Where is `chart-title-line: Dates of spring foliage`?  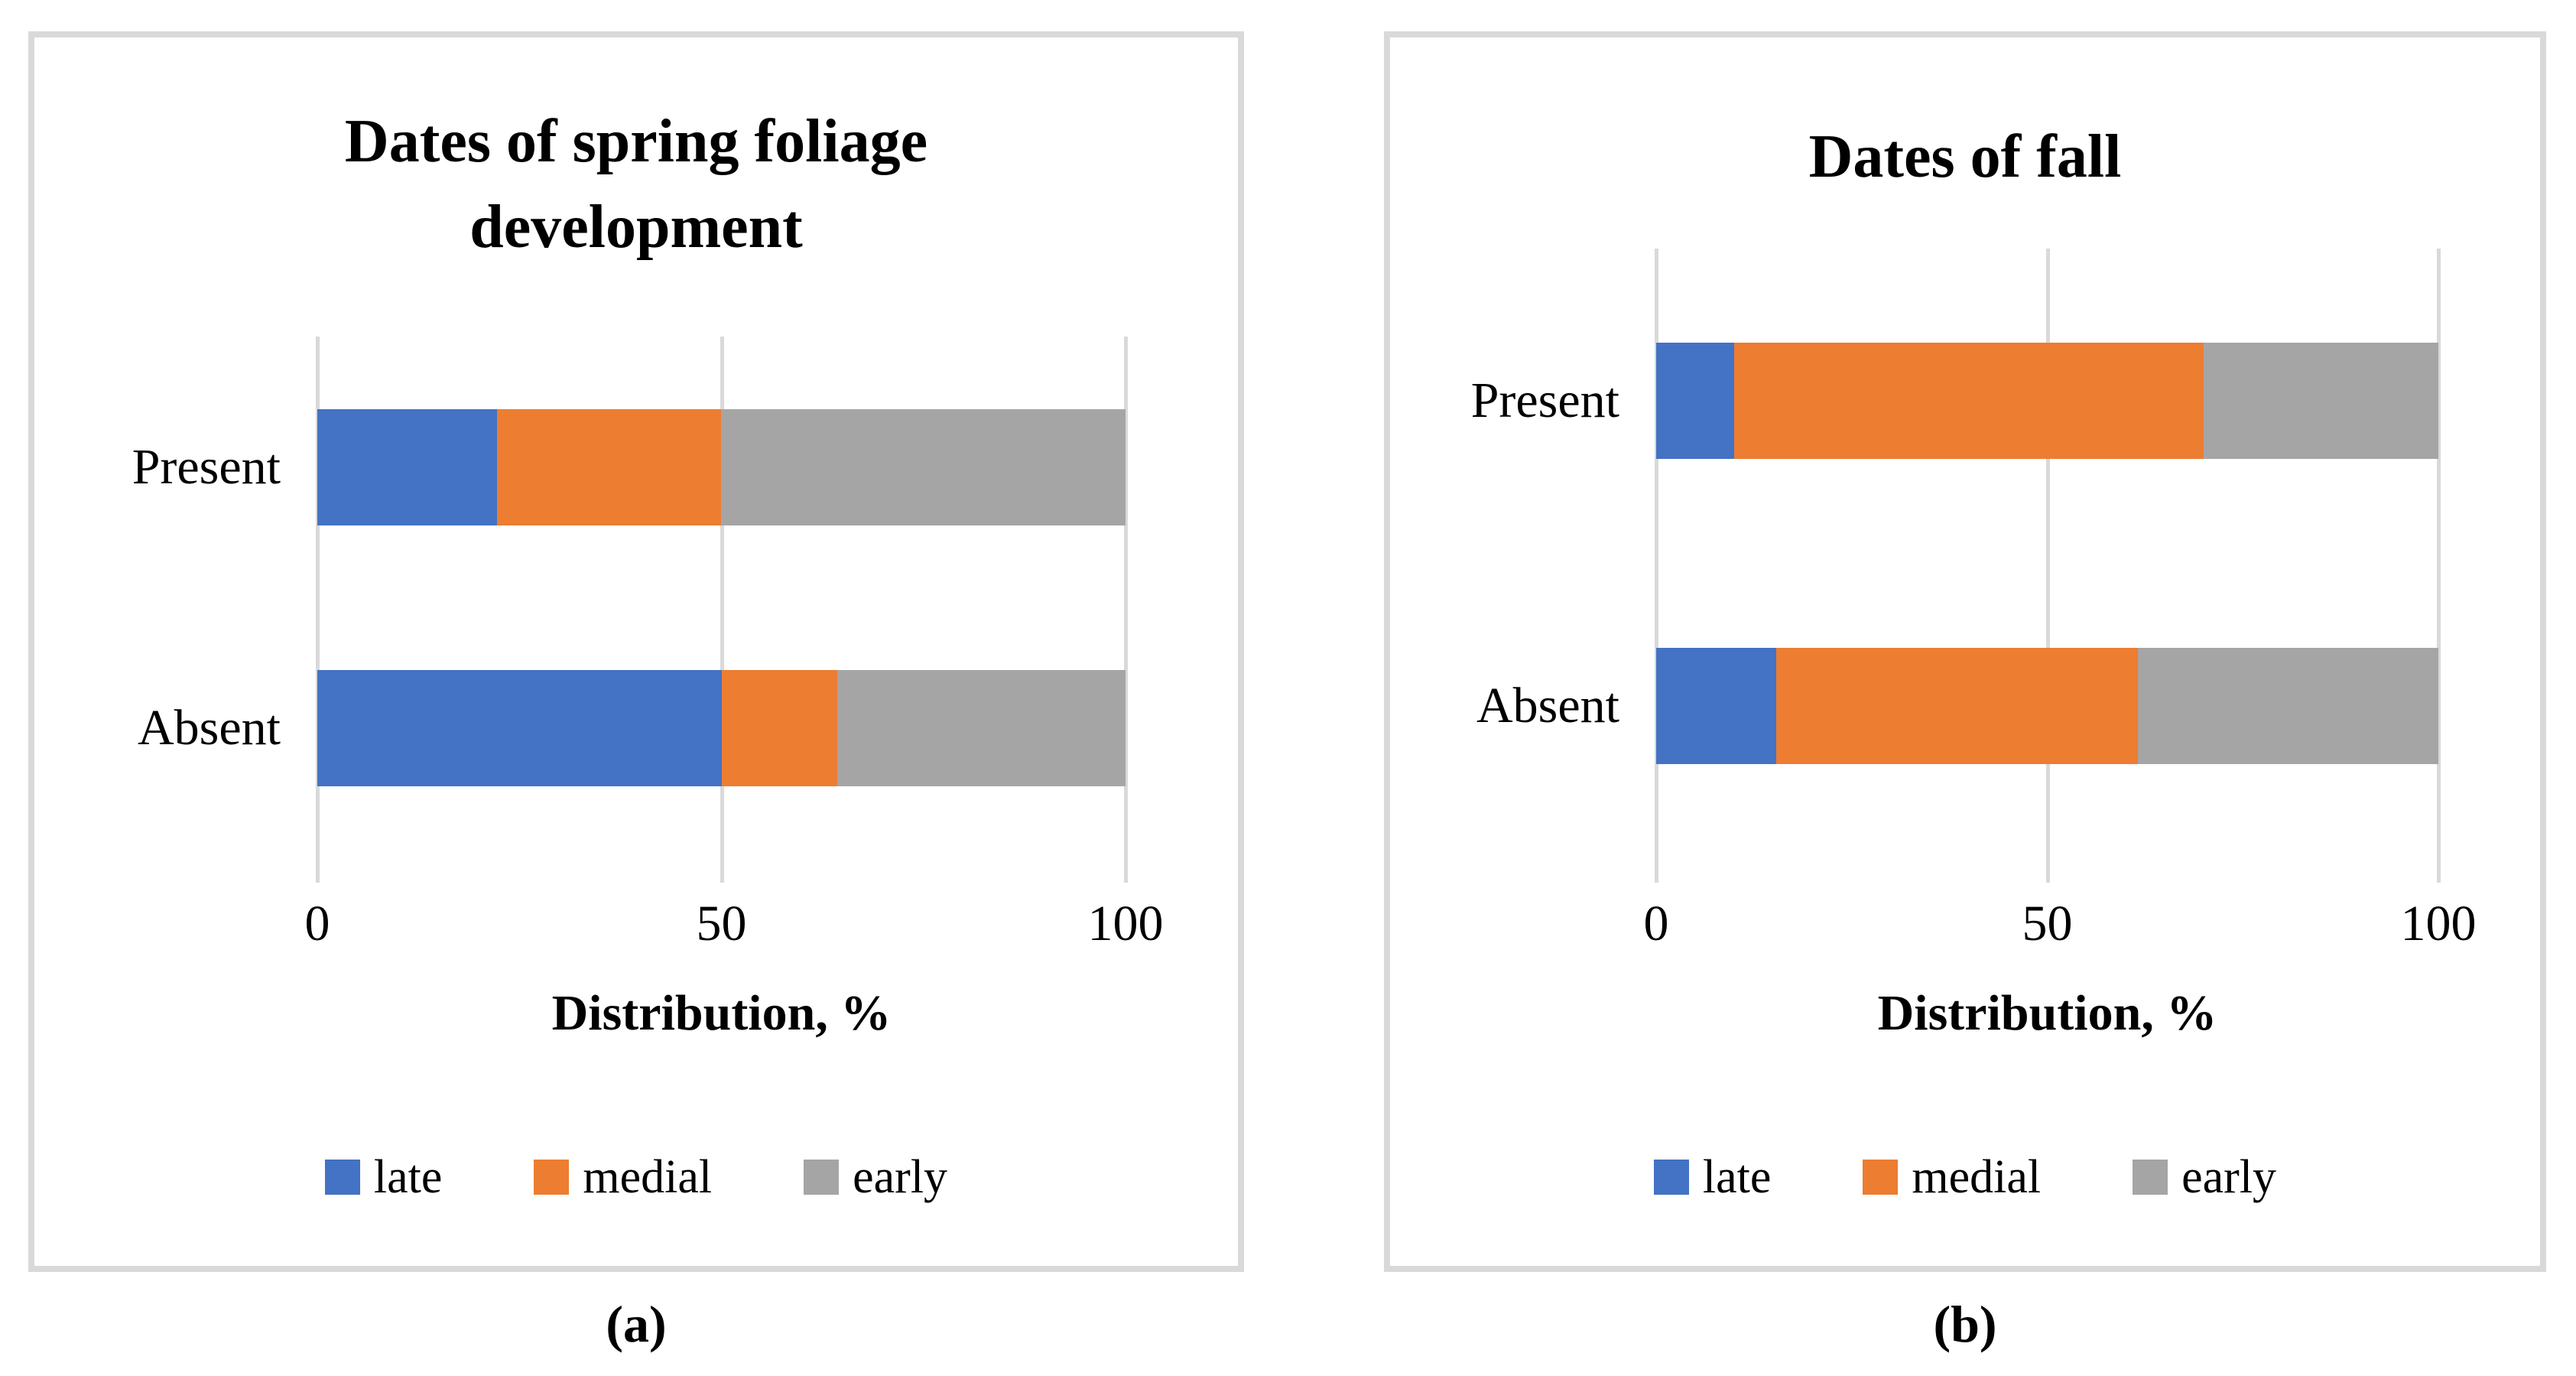
chart-title-line: Dates of spring foliage is located at coordinates (636, 141).